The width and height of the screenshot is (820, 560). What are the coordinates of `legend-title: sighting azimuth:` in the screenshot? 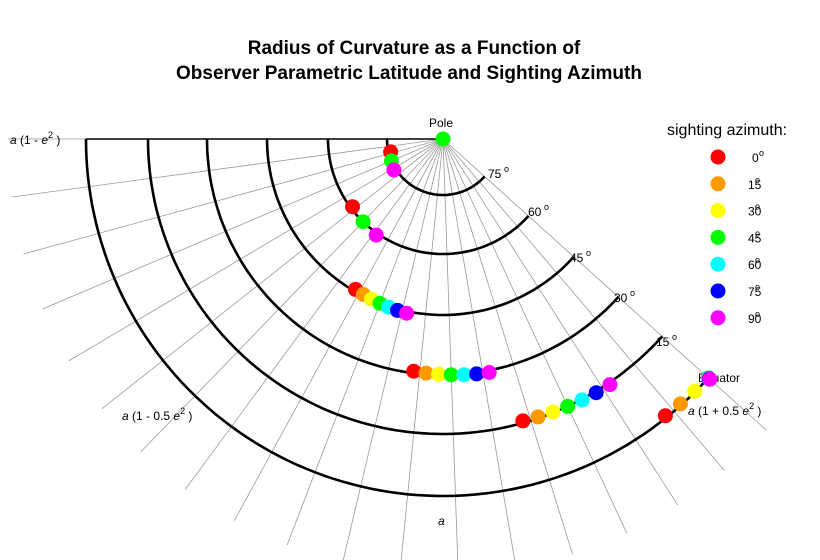 It's located at (727, 130).